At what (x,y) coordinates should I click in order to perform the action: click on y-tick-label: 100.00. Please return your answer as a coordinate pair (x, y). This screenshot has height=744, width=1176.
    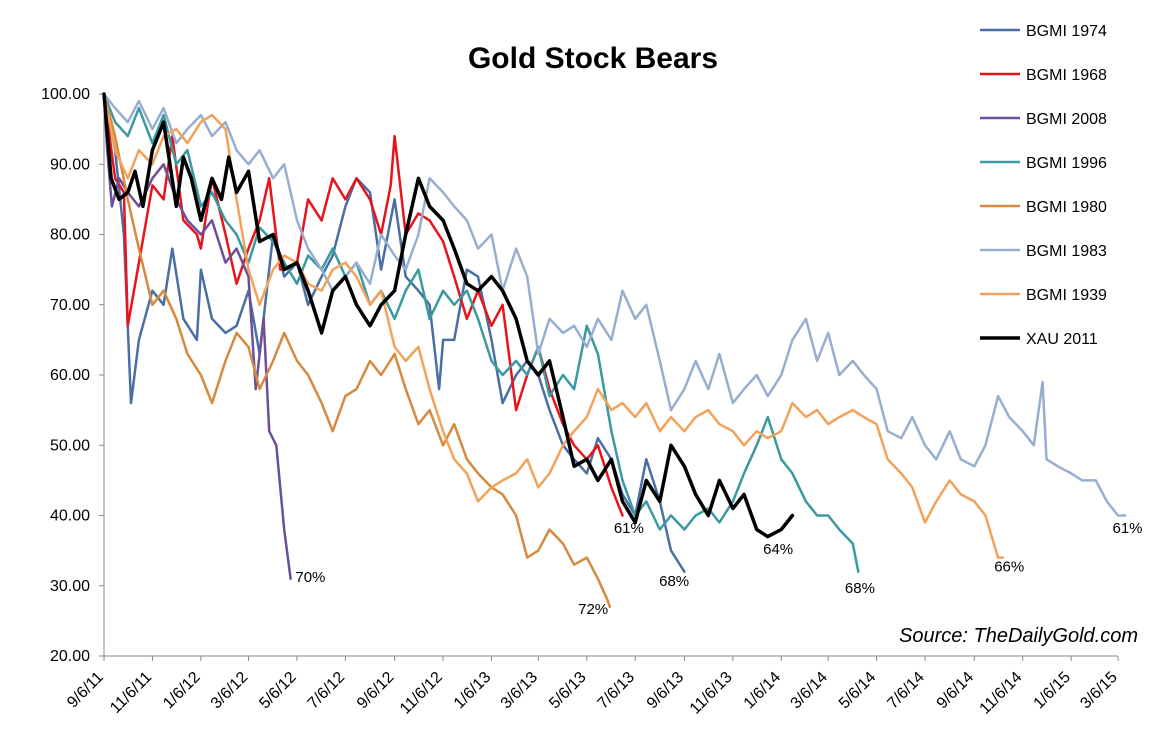
    Looking at the image, I should click on (65, 94).